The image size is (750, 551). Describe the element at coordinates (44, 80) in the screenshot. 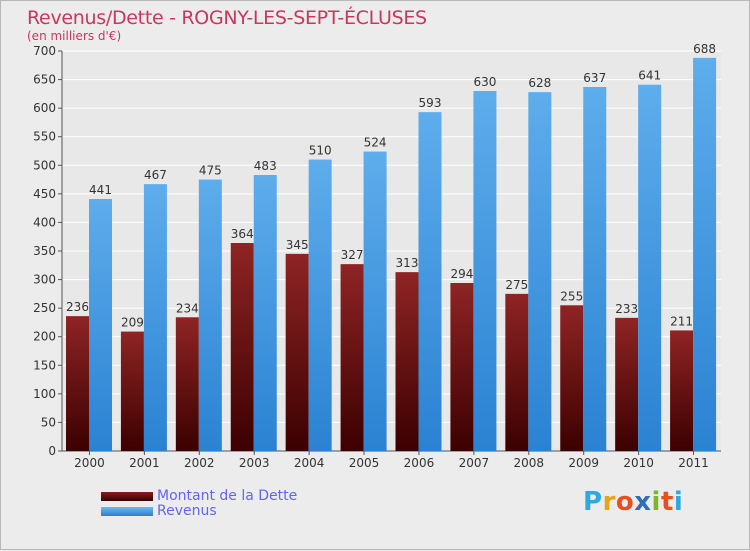

I see `y-tick-label: 650` at that location.